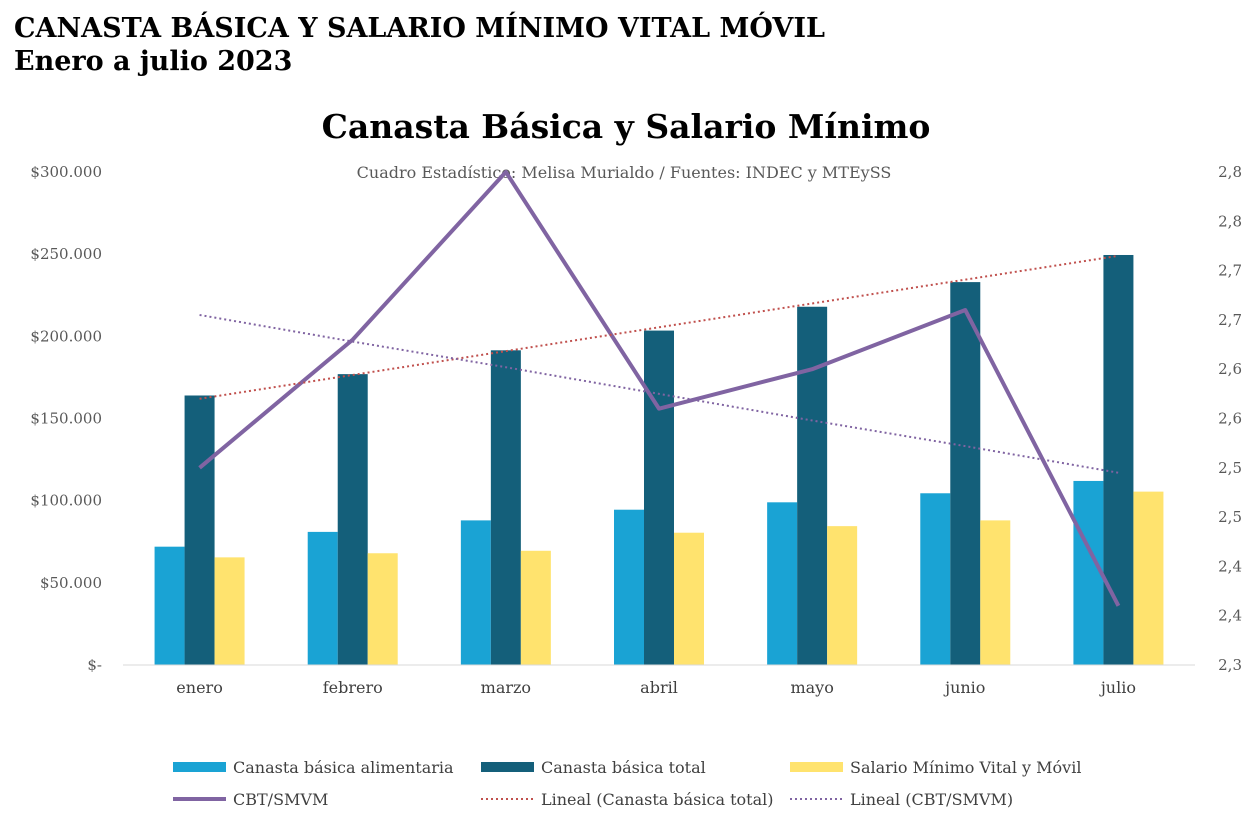  I want to click on x-axis: enero febrero marzo abril mayo junio julio, so click(656, 687).